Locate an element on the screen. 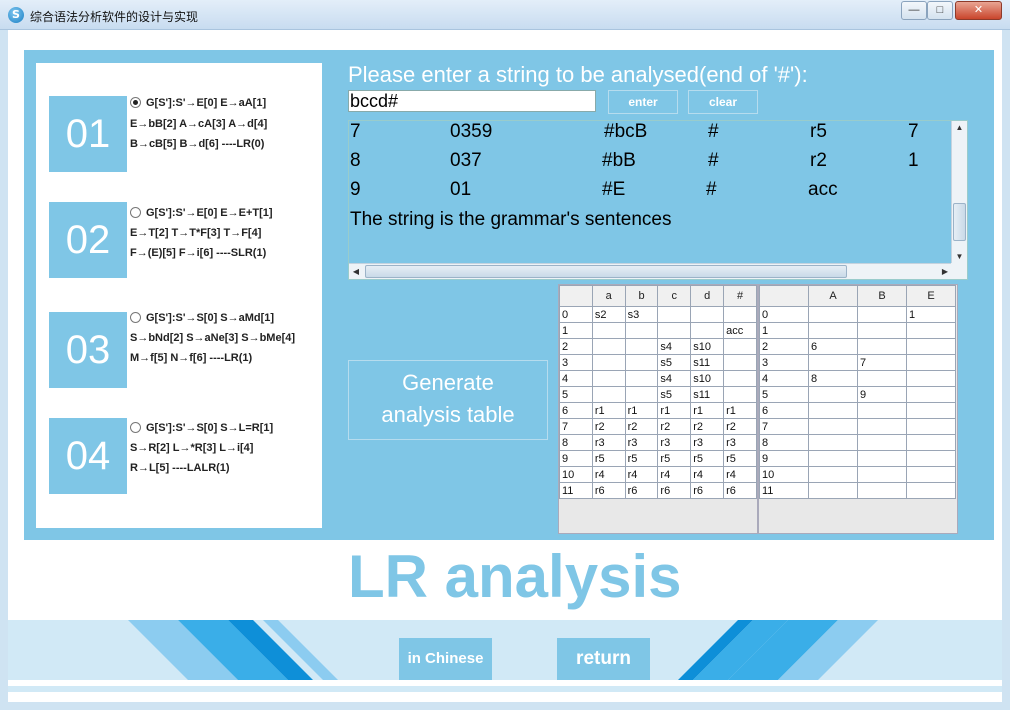  table-row: 1 acc is located at coordinates (658, 330).